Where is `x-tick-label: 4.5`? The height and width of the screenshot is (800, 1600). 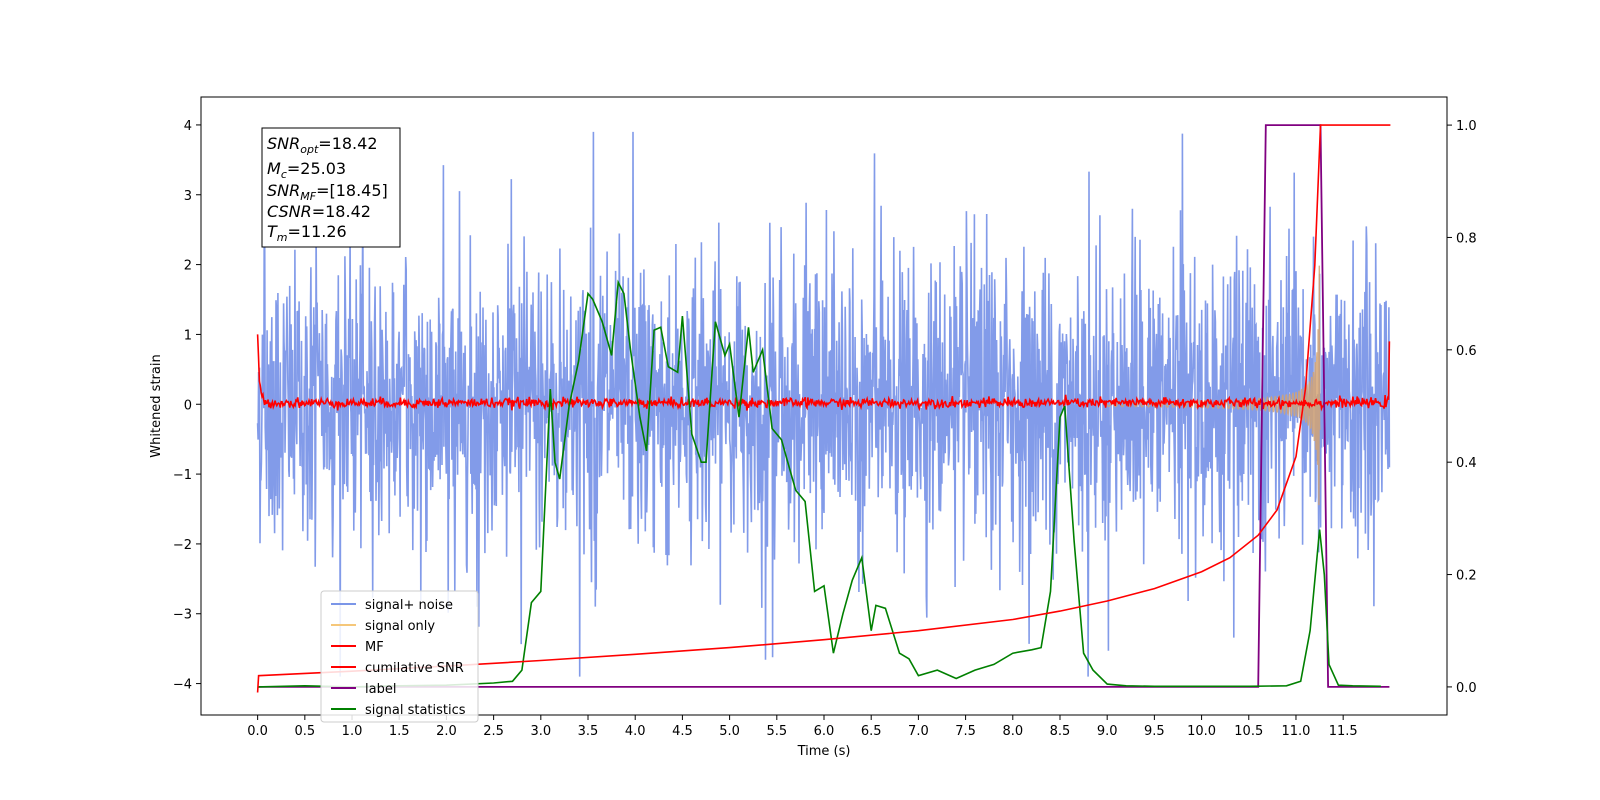 x-tick-label: 4.5 is located at coordinates (682, 731).